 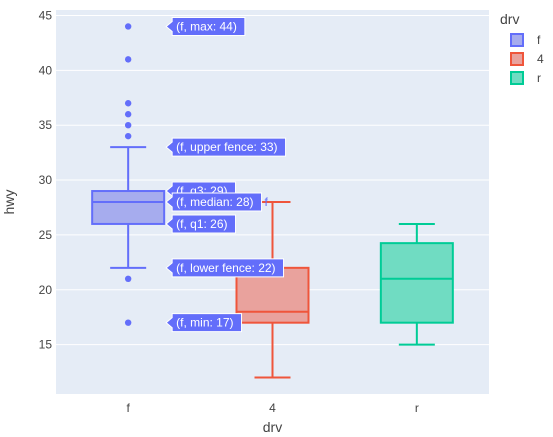 I want to click on x-axis-ticks: f 4 r, so click(x=272, y=408).